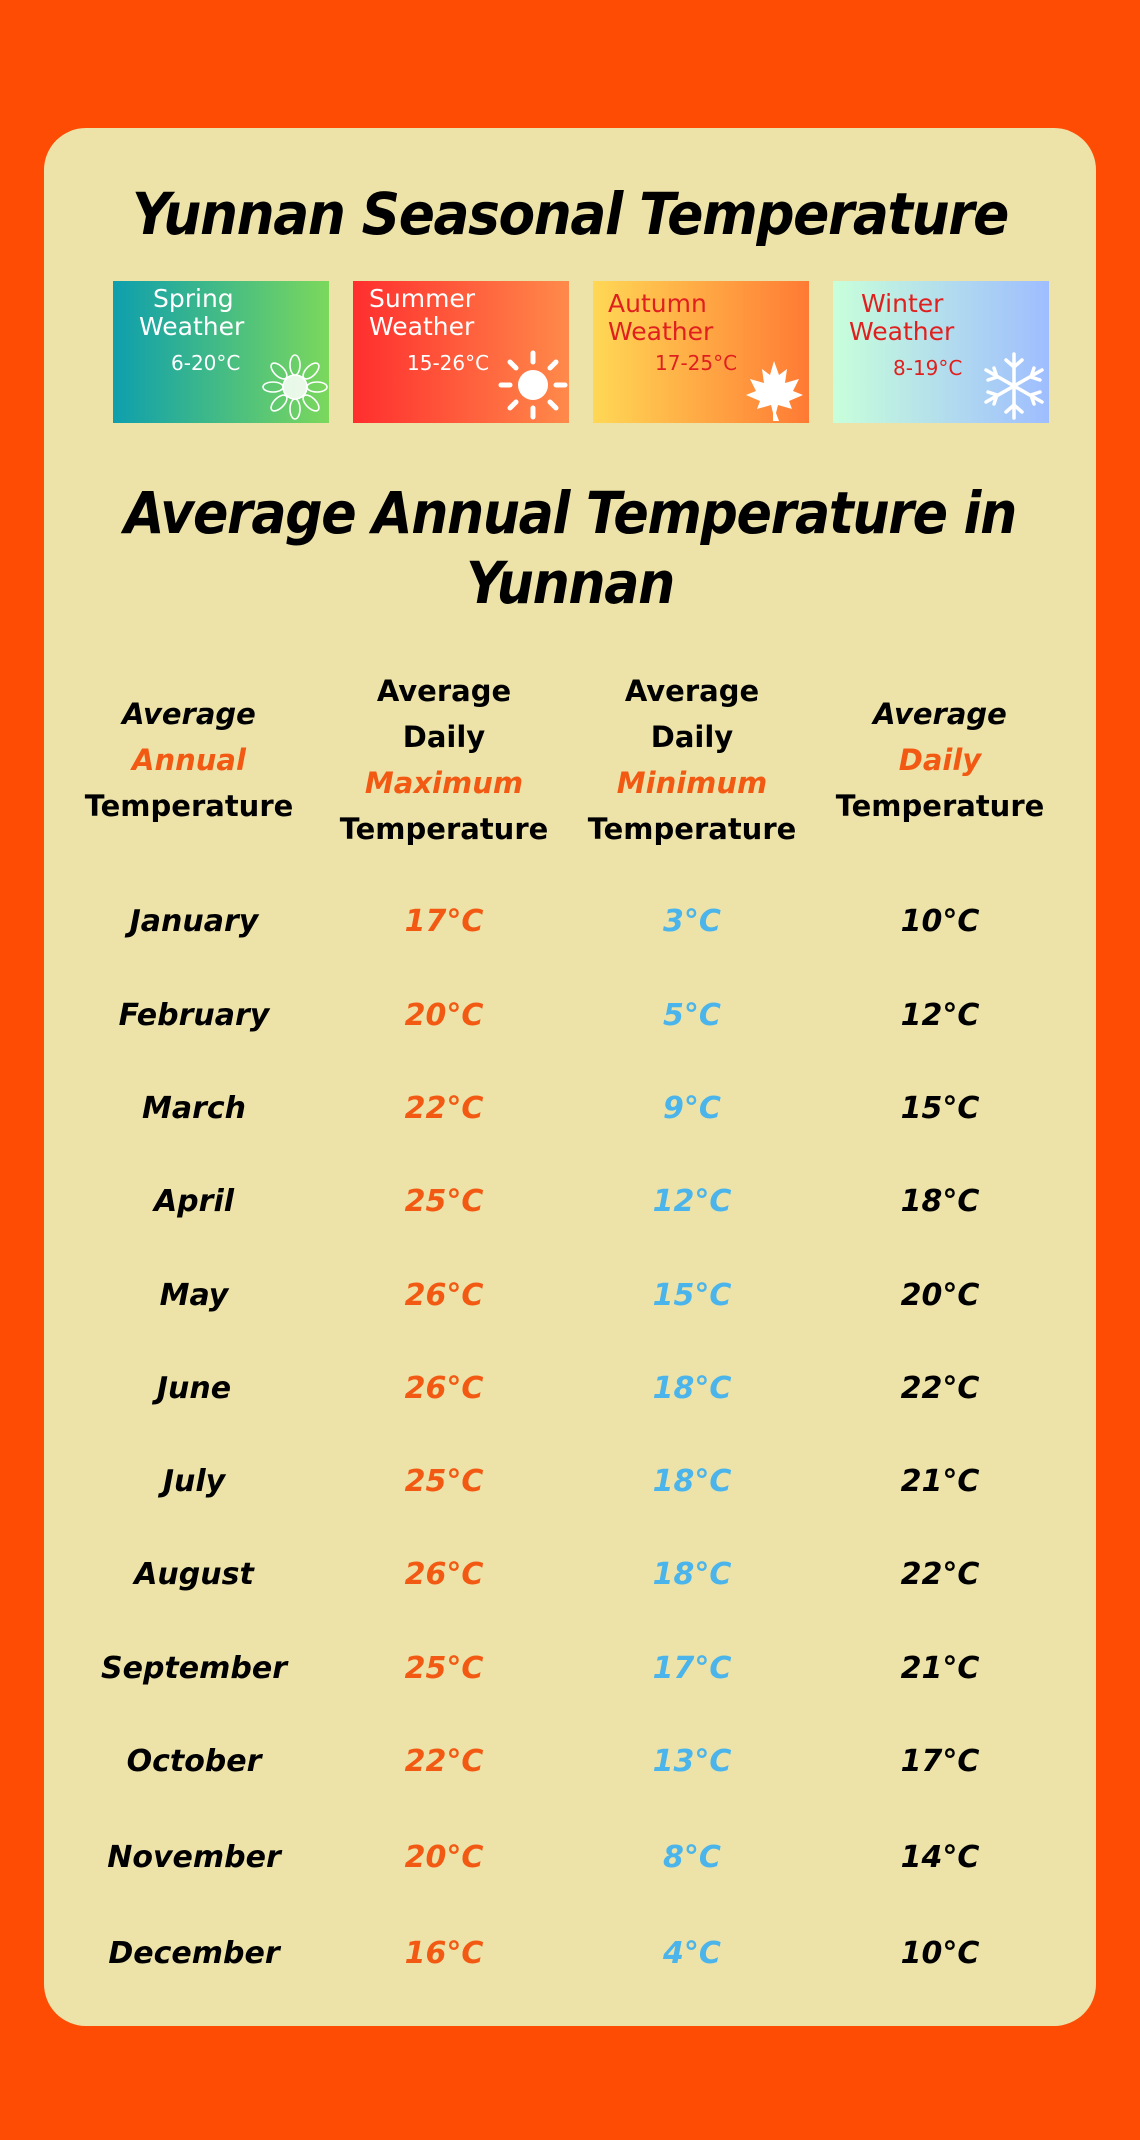 The height and width of the screenshot is (2140, 1140). I want to click on min-temp-cell: 8°C, so click(692, 1857).